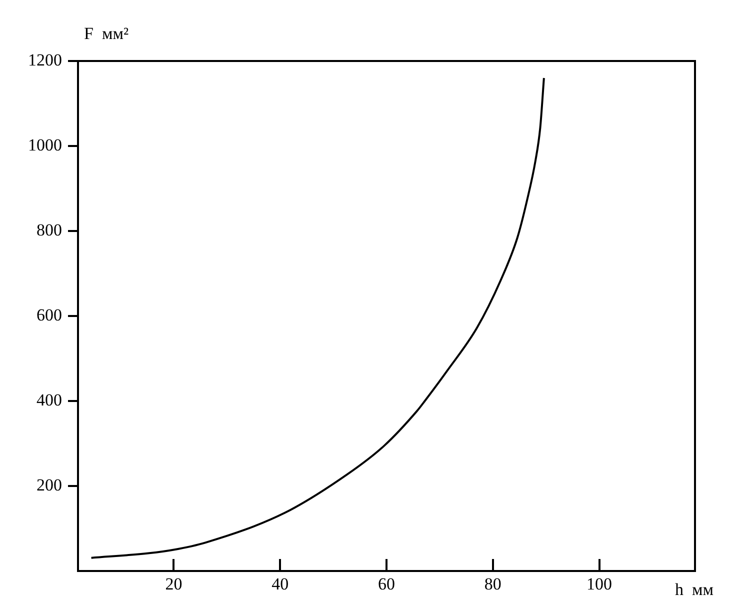 The height and width of the screenshot is (601, 737). I want to click on y-tick-label: 1000, so click(45, 144).